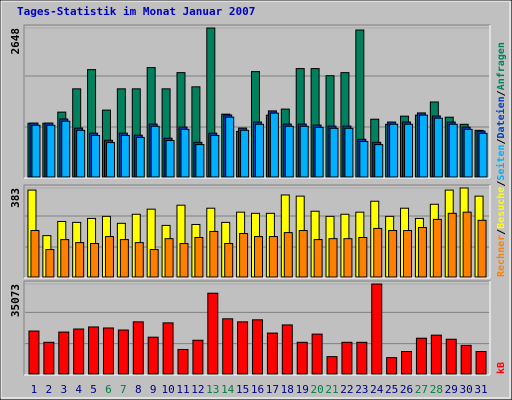 This screenshot has width=512, height=400. I want to click on x-tick-label: 1, so click(34, 389).